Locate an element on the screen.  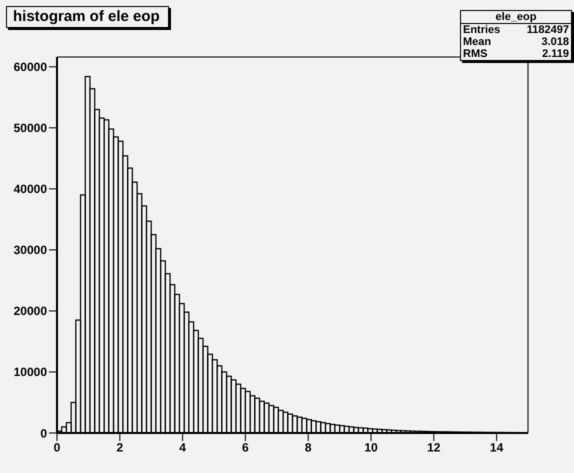
chart-title: histogram of ele eop is located at coordinates (87, 17).